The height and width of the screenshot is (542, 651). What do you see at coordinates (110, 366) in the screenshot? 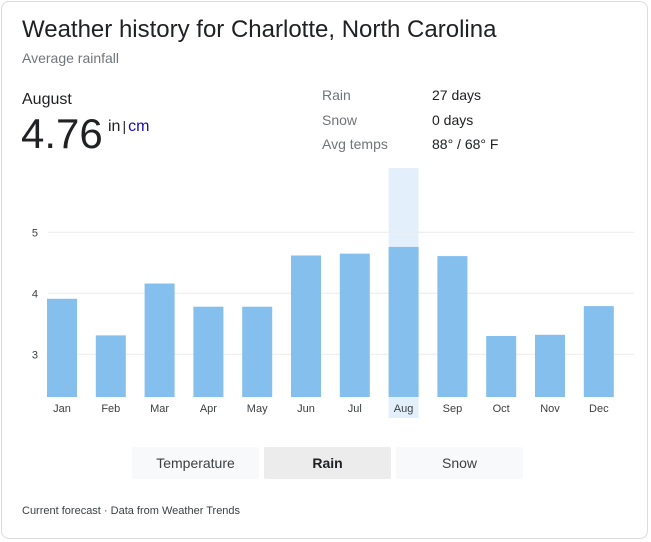
I see `bar-feb` at bounding box center [110, 366].